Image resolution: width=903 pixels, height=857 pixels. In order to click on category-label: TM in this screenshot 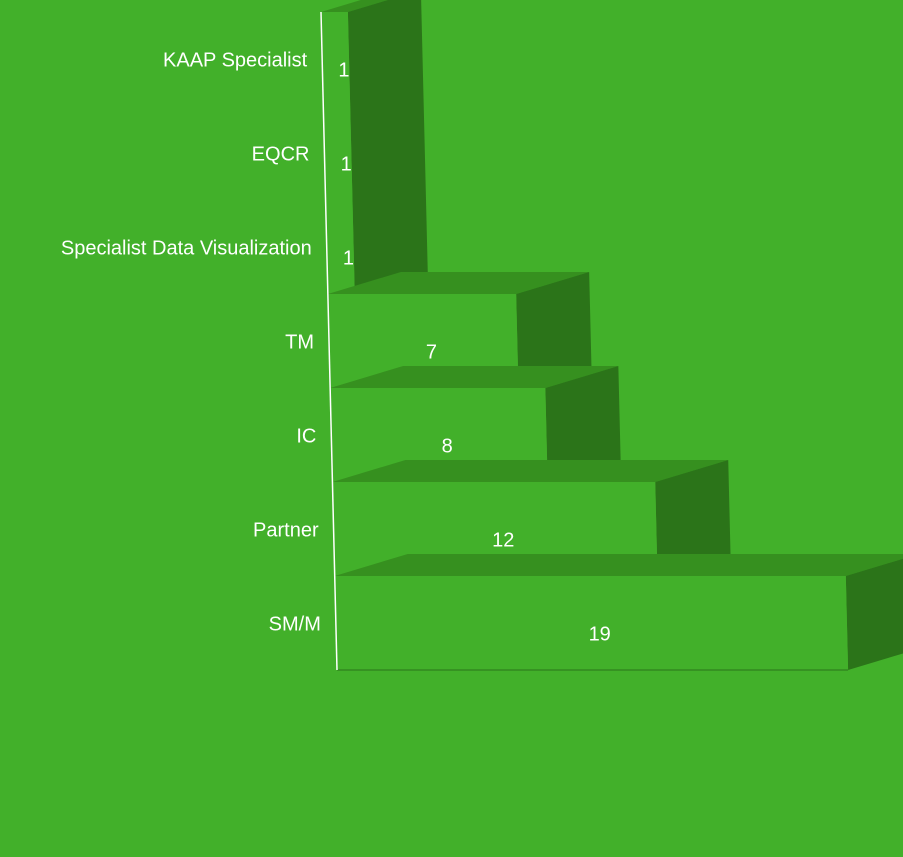, I will do `click(299, 342)`.